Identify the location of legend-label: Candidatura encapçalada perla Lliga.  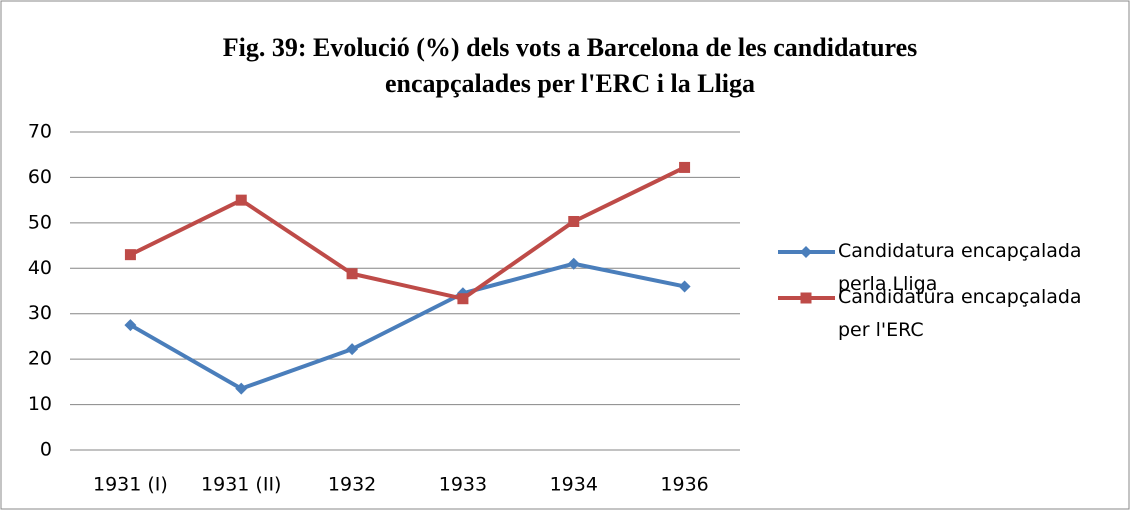
(960, 267).